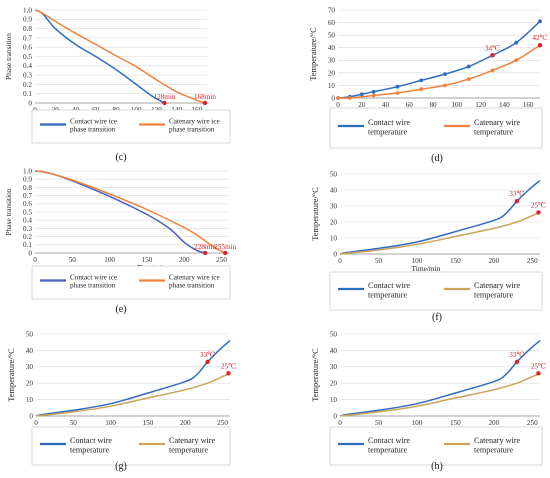 This screenshot has width=550, height=478. Describe the element at coordinates (332, 10) in the screenshot. I see `y-tick-label: 70` at that location.